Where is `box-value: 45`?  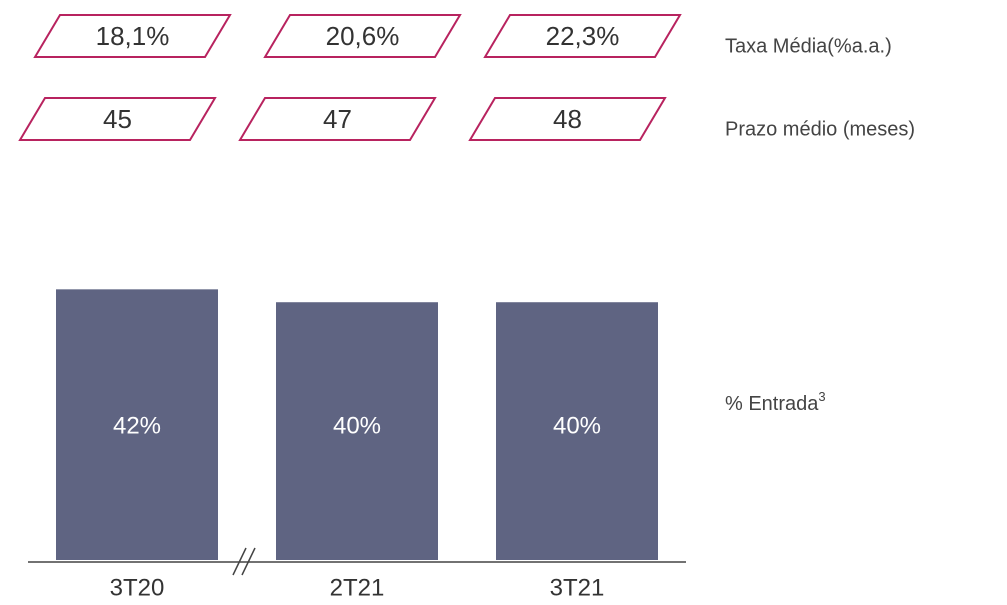
box-value: 45 is located at coordinates (117, 119).